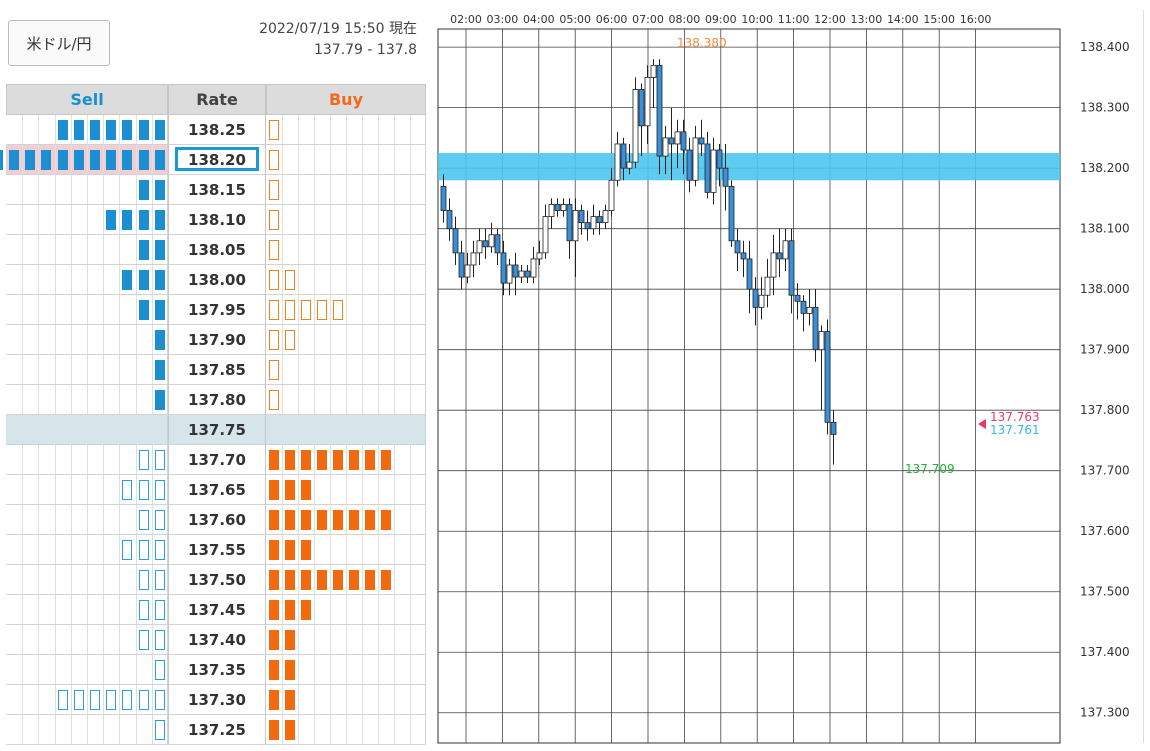  I want to click on order-book-row: 137.65, so click(216, 490).